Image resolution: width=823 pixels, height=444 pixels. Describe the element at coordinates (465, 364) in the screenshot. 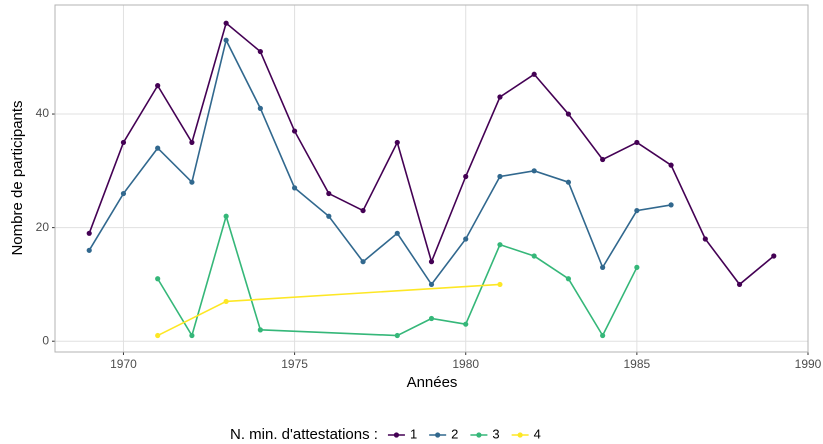

I see `x-tick-label: 1980` at that location.